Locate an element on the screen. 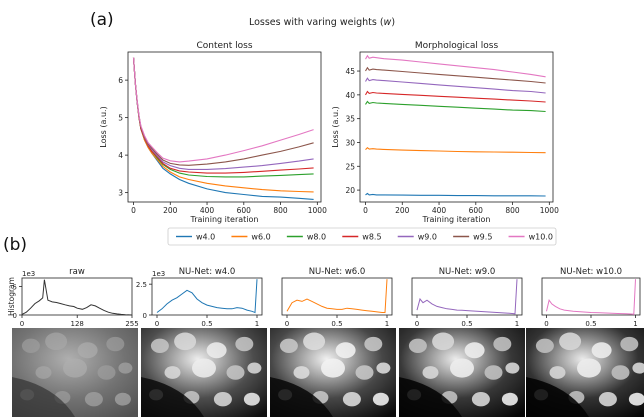 The image size is (644, 417). legend-label-w8.0: w8.0 is located at coordinates (316, 237).